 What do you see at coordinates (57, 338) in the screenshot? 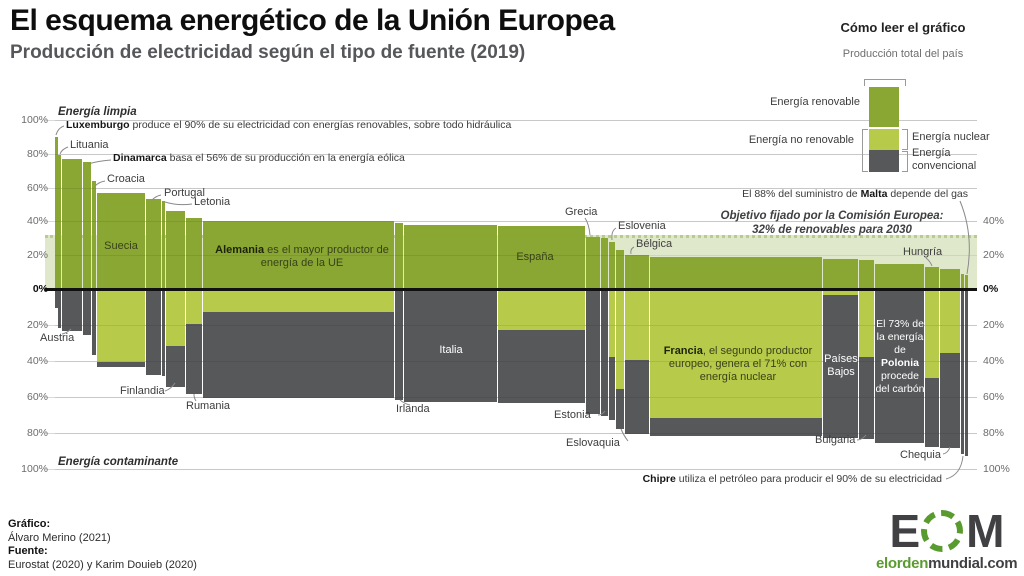
I see `country-label: Austria` at bounding box center [57, 338].